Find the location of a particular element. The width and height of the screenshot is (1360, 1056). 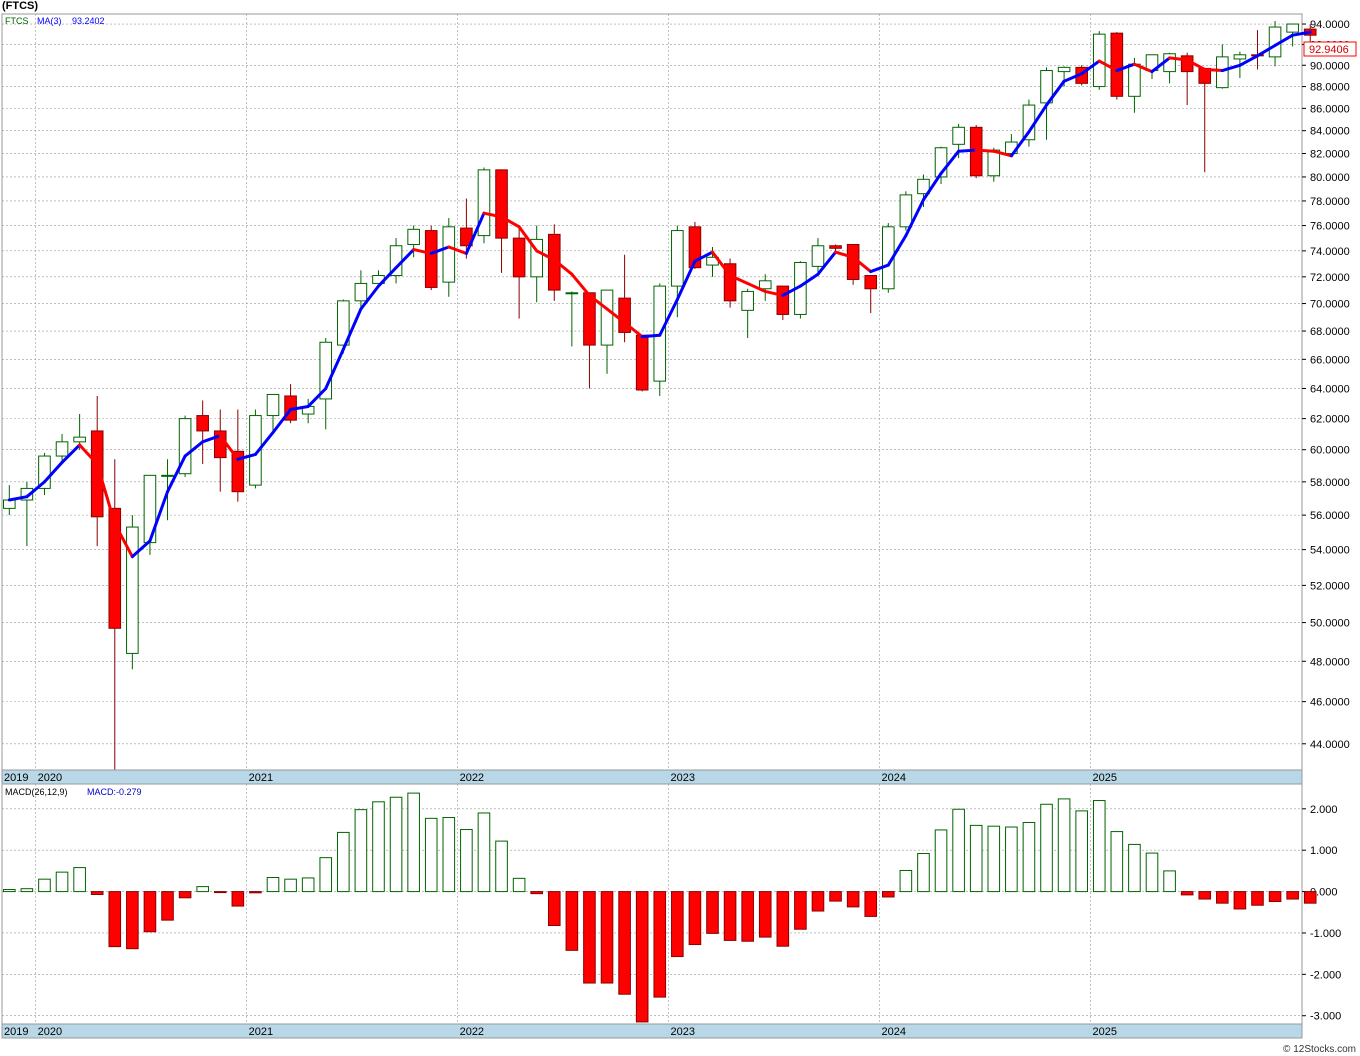

legend-ma-label: MA(3) is located at coordinates (49, 21).